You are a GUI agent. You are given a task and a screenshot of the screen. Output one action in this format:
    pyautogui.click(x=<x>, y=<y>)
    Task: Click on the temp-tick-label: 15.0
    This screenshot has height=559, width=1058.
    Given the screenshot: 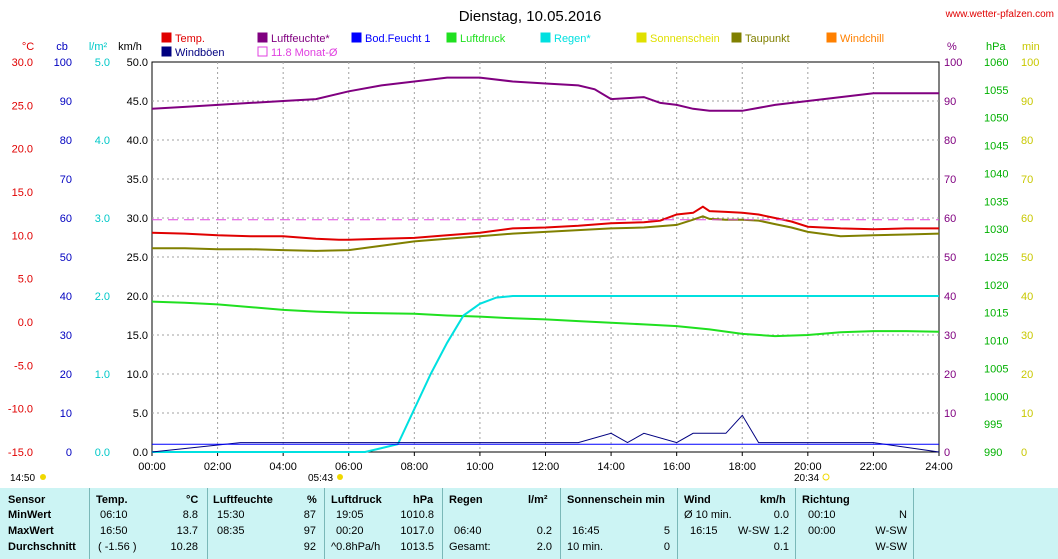 What is the action you would take?
    pyautogui.click(x=22, y=193)
    